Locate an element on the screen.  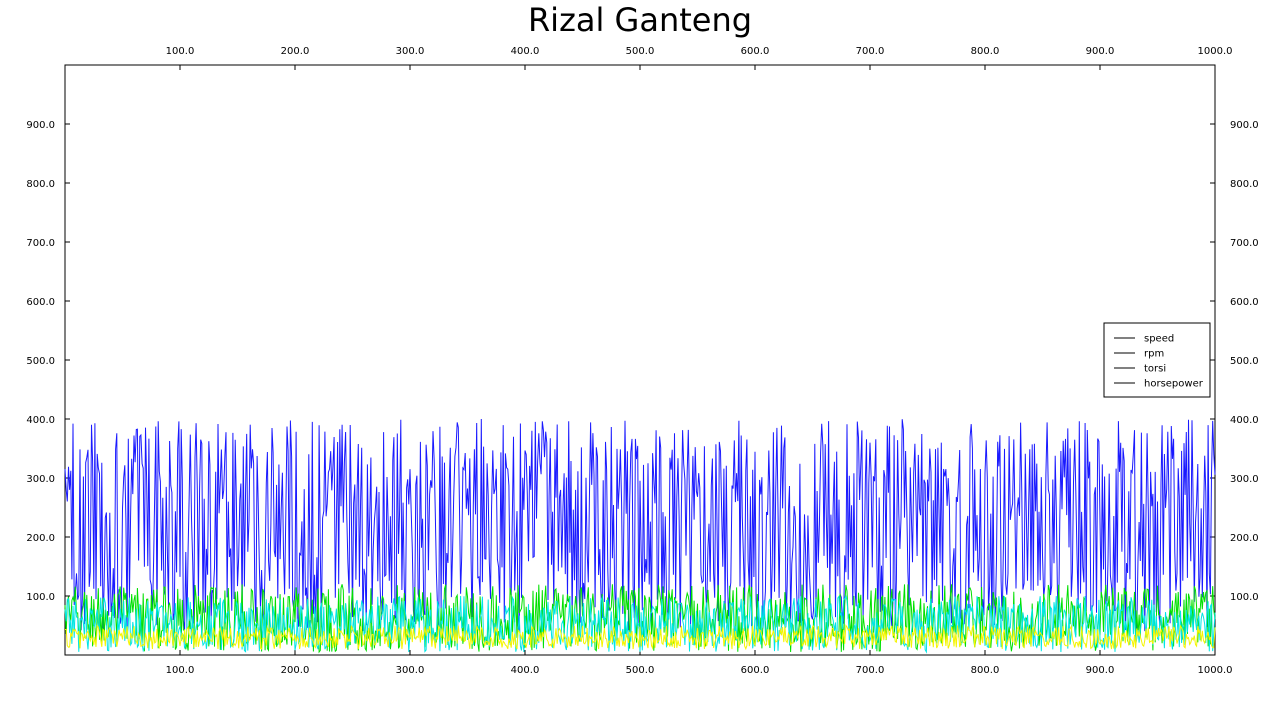
y-tick-label-left: 500.0 is located at coordinates (40, 361).